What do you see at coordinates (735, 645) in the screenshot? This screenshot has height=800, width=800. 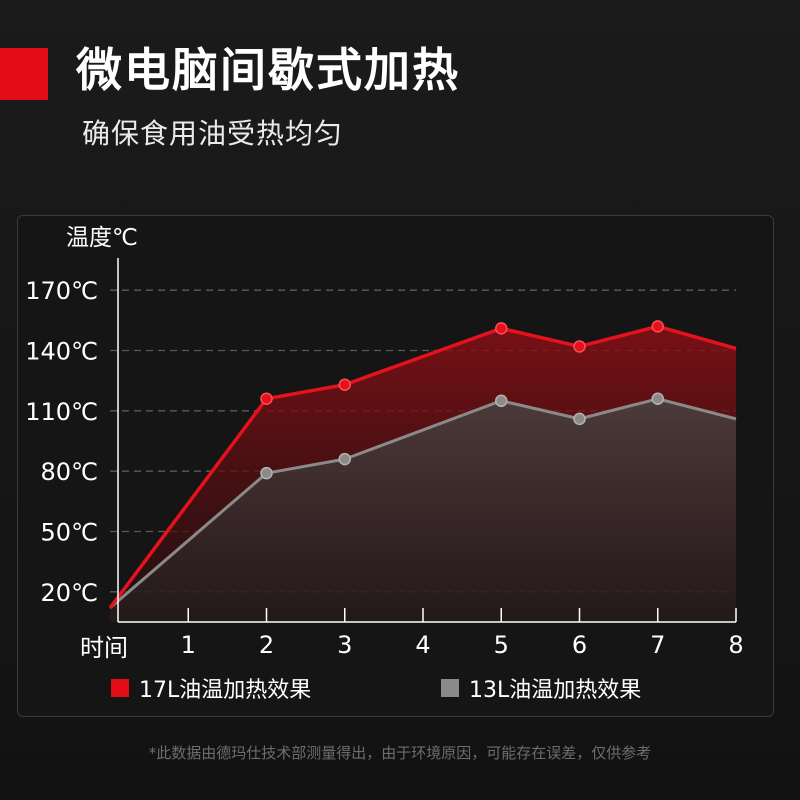 I see `x-tick-label: 8` at bounding box center [735, 645].